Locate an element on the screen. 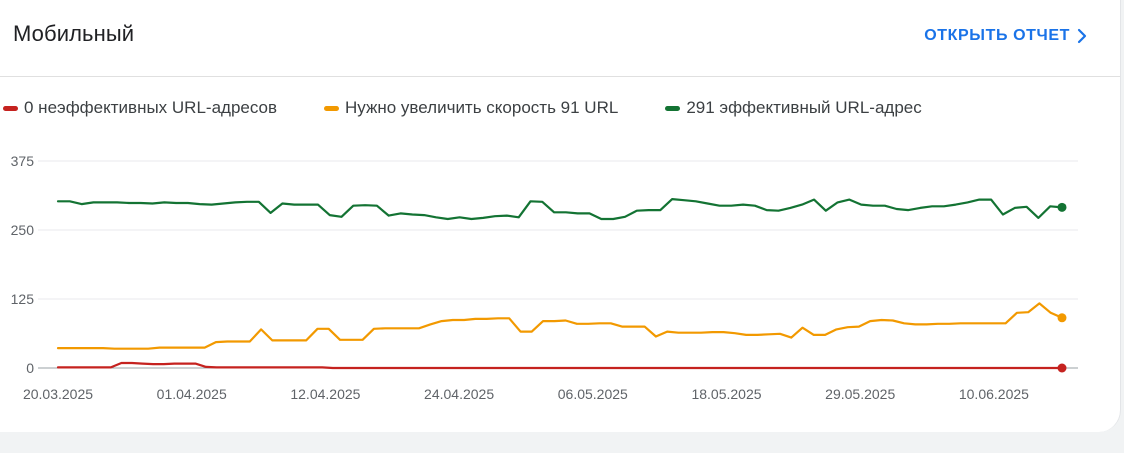  legend-item-good: 291 эффективный URL-адрес is located at coordinates (793, 108).